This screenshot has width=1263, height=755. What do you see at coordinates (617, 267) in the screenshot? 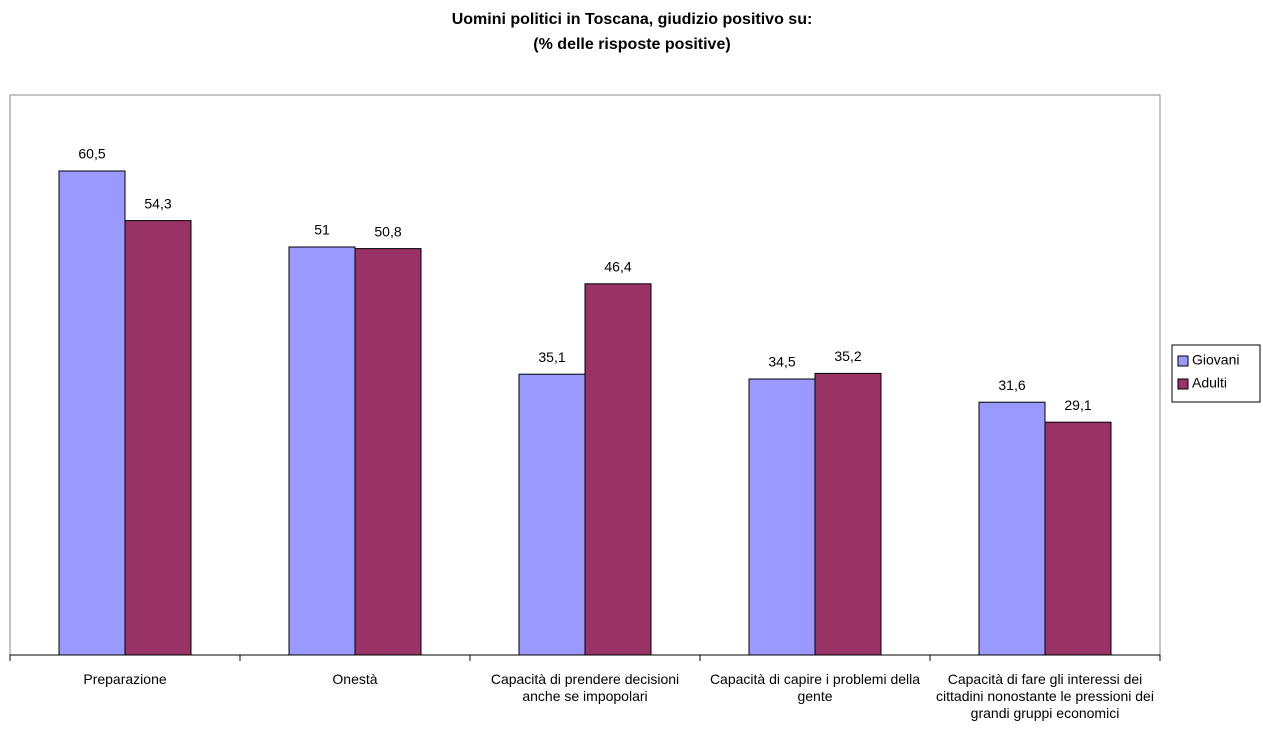
I see `value-label: 46,4` at bounding box center [617, 267].